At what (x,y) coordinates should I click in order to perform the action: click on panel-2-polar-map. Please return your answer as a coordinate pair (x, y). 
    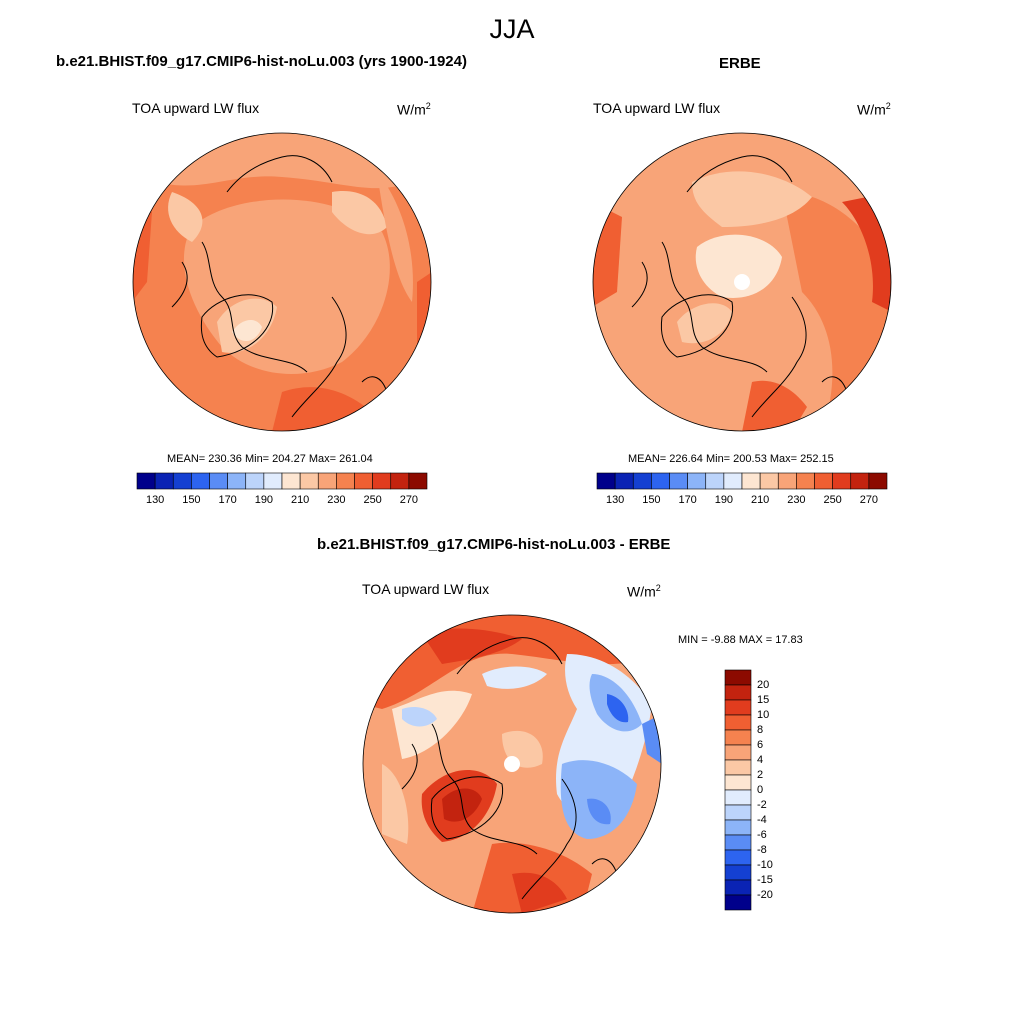
    Looking at the image, I should click on (742, 282).